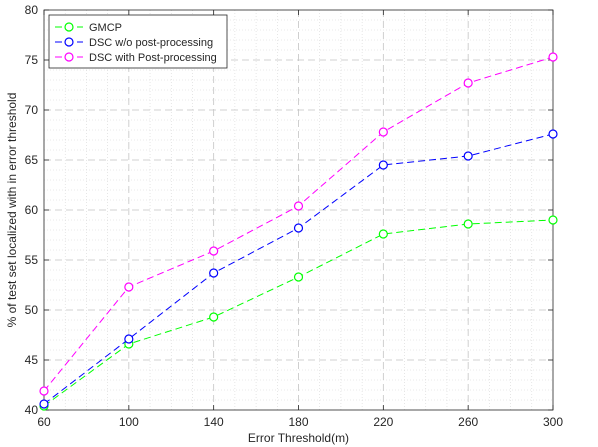 This screenshot has height=447, width=598. Describe the element at coordinates (298, 422) in the screenshot. I see `x-tick-label: 180` at that location.